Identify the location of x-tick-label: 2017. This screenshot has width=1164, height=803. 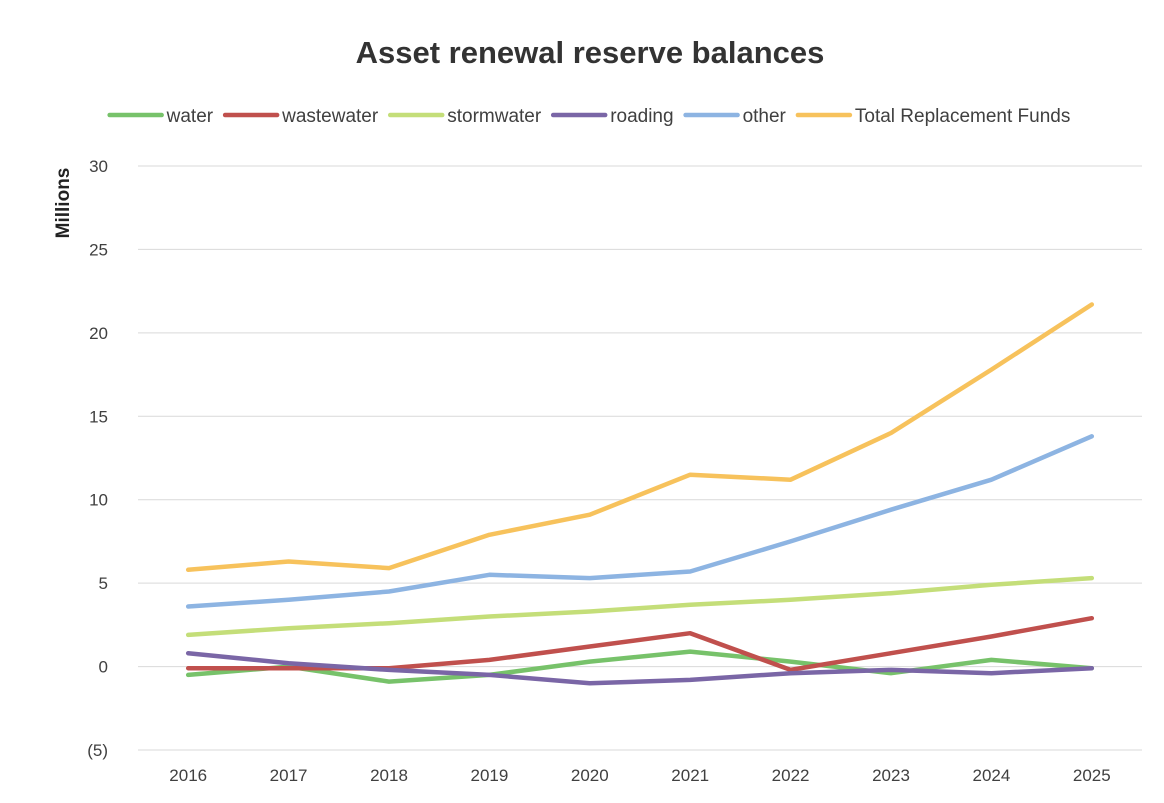
(289, 775).